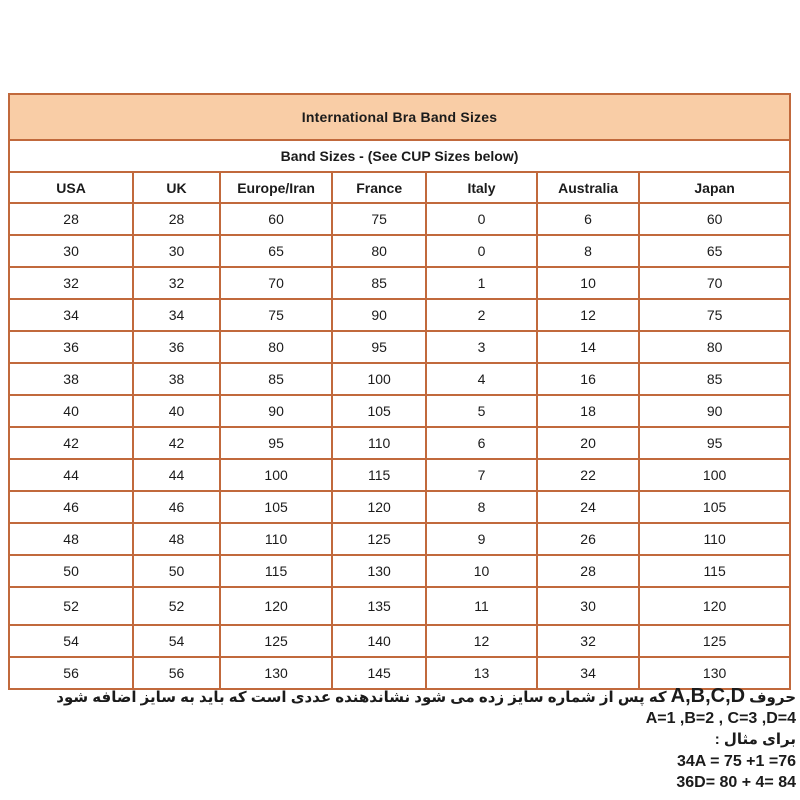 Image resolution: width=800 pixels, height=800 pixels. What do you see at coordinates (588, 347) in the screenshot?
I see `cell: 14` at bounding box center [588, 347].